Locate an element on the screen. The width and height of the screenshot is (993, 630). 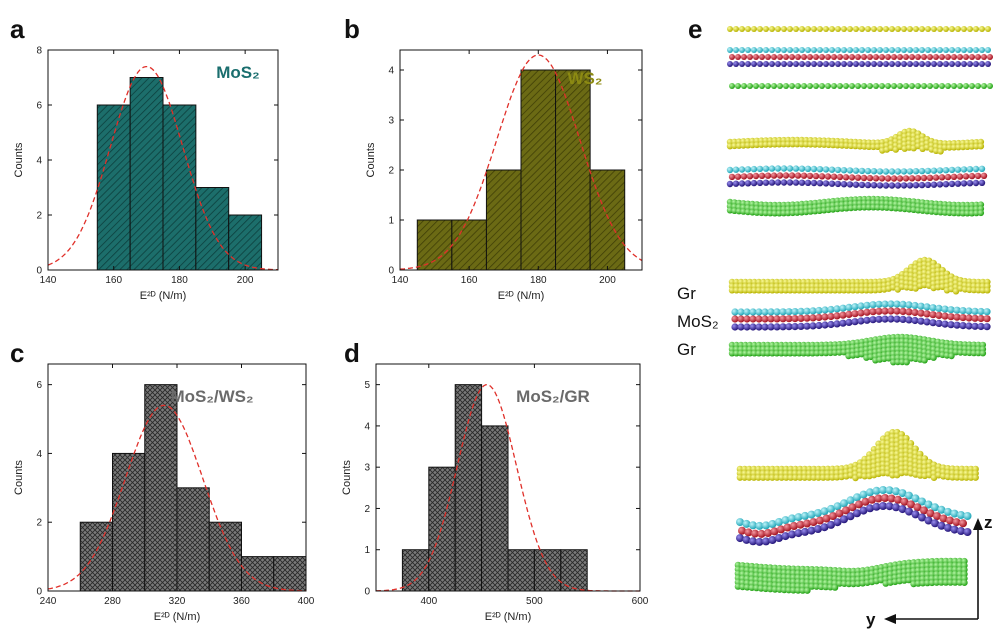
y-tick-label: 0 is located at coordinates (39, 592).